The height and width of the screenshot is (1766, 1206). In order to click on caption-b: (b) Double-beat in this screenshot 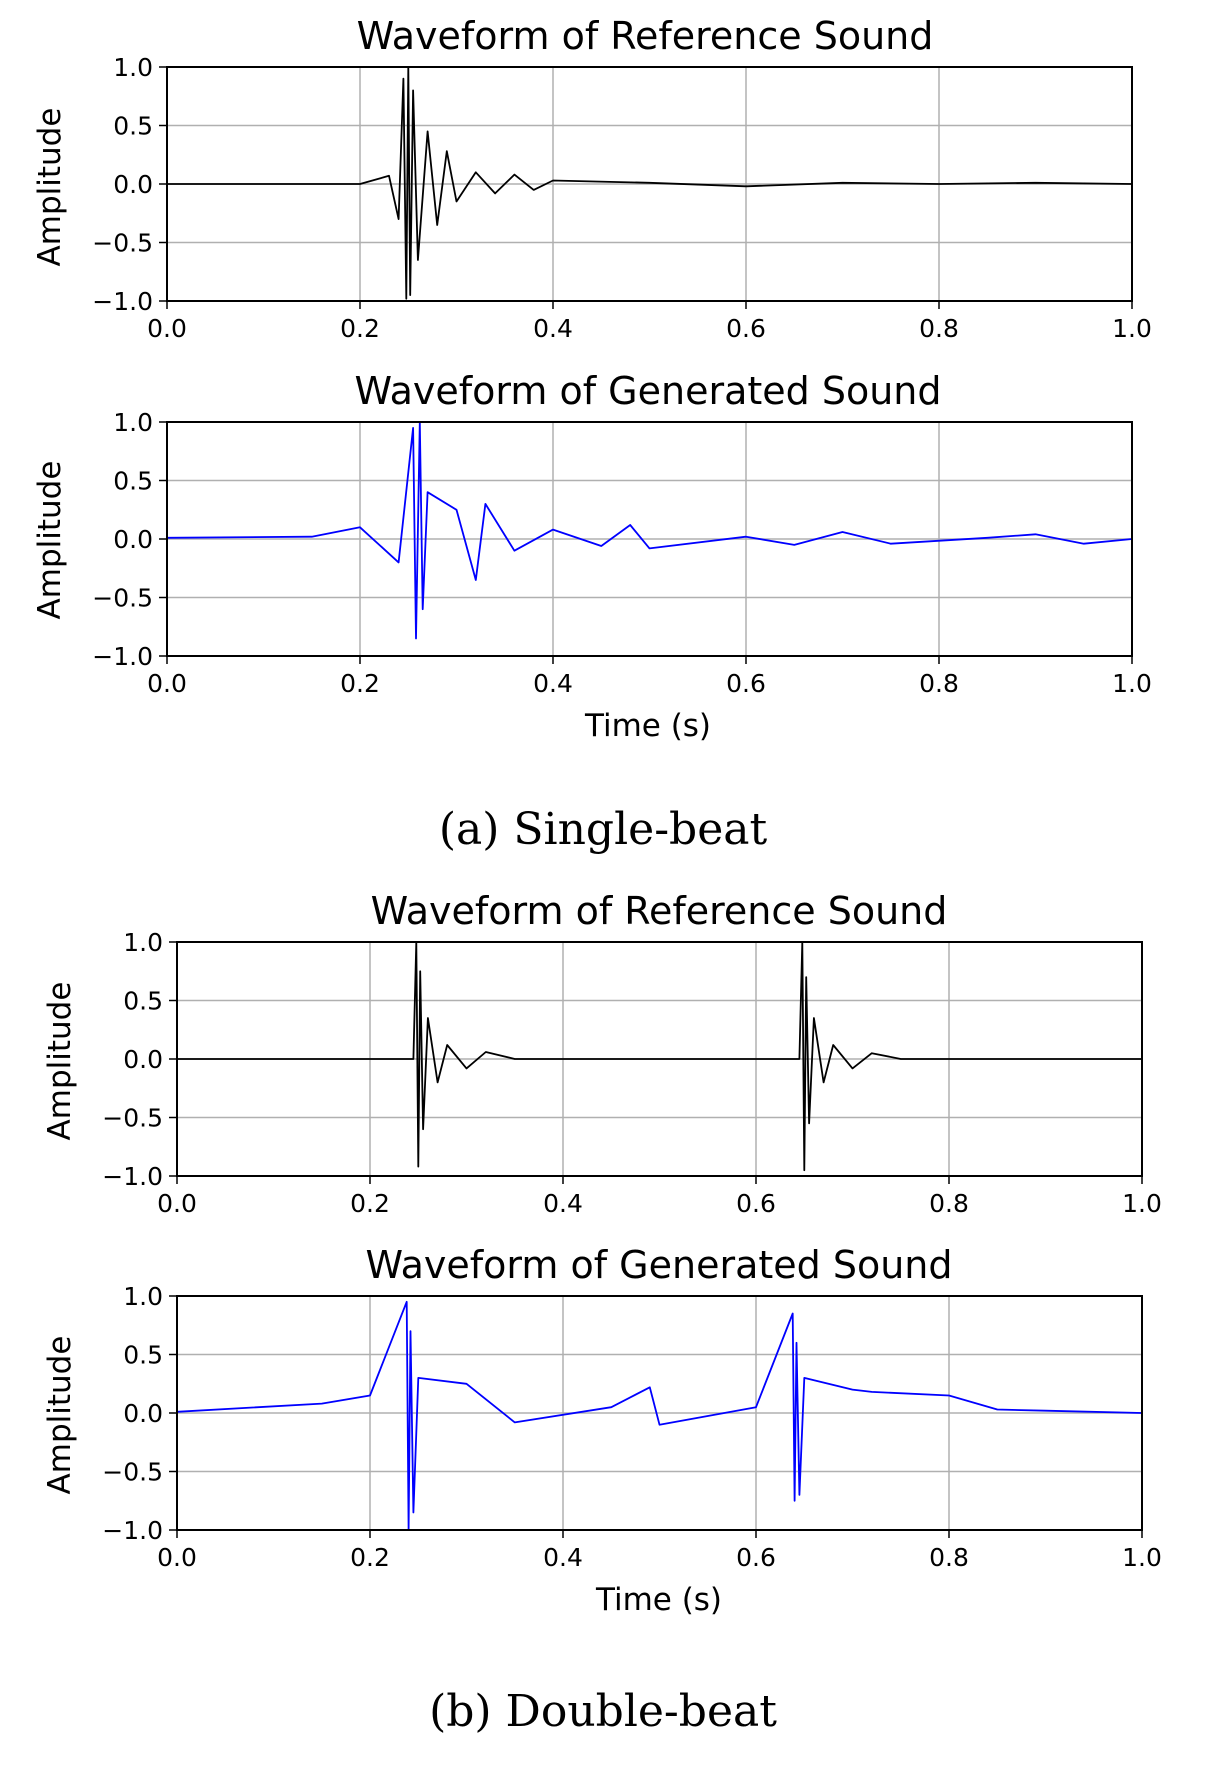, I will do `click(603, 1711)`.